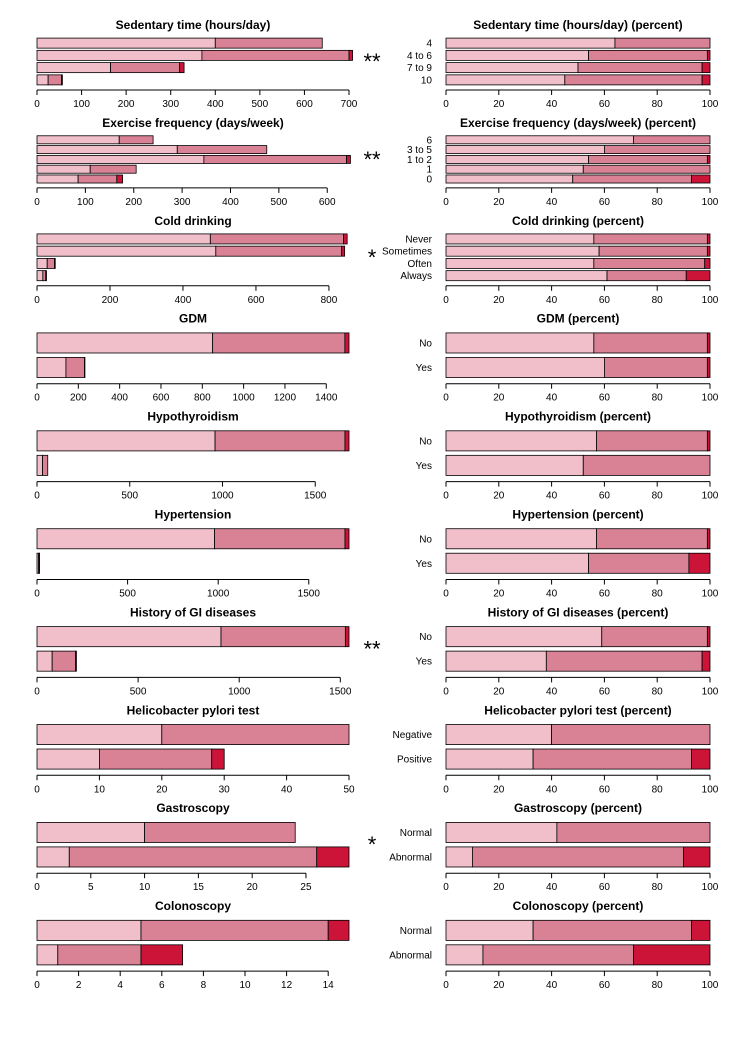  I want to click on x-tick-label: 5, so click(91, 887).